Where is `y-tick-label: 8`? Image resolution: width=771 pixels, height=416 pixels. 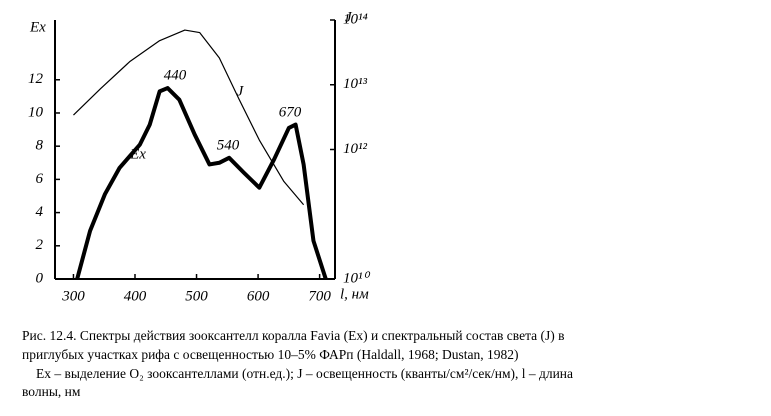
y-tick-label: 8 is located at coordinates (40, 146).